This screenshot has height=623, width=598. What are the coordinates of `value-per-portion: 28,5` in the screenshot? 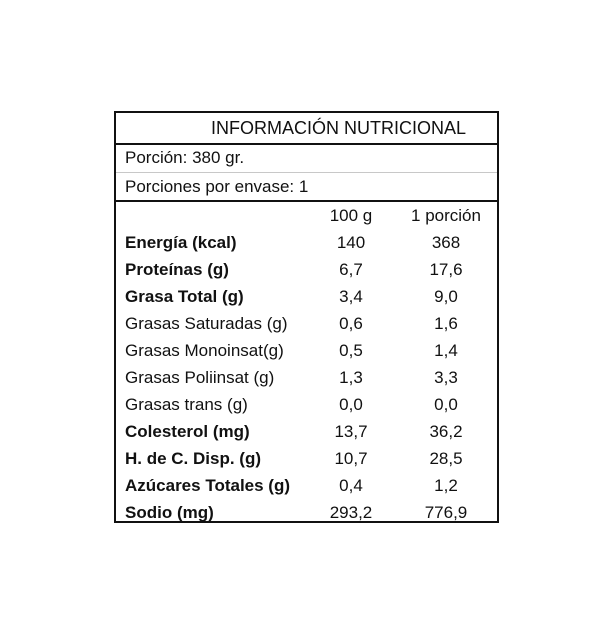 It's located at (446, 458).